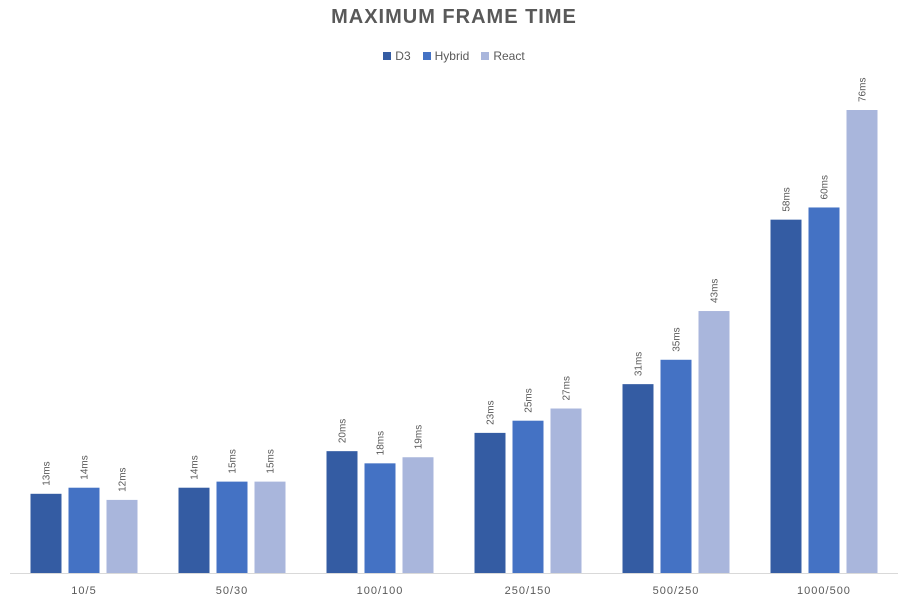 This screenshot has width=908, height=599. What do you see at coordinates (403, 56) in the screenshot?
I see `legend-label-d3: D3` at bounding box center [403, 56].